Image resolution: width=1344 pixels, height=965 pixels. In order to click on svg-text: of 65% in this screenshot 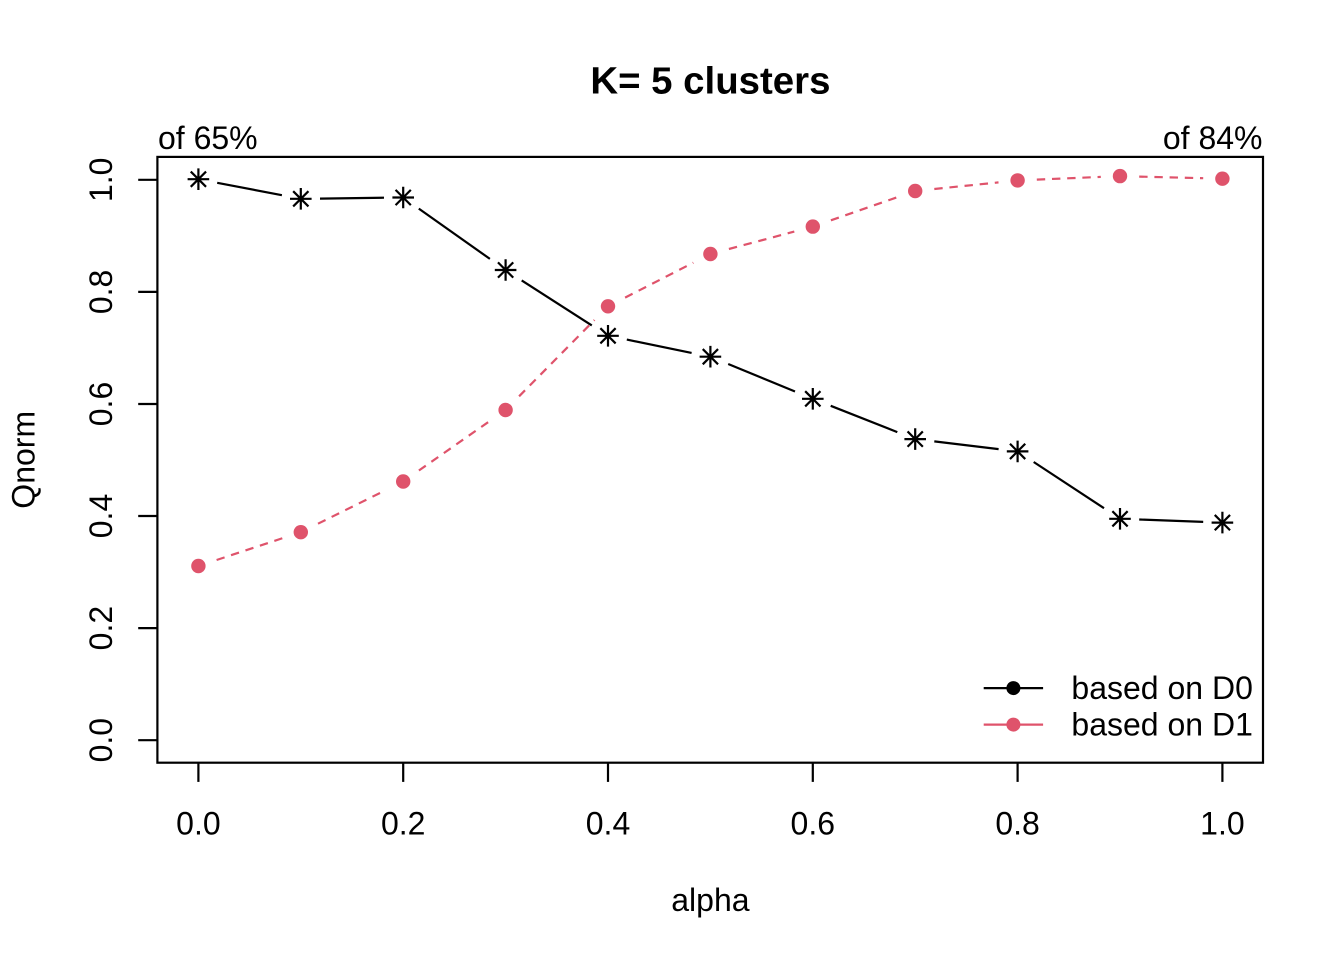, I will do `click(208, 138)`.